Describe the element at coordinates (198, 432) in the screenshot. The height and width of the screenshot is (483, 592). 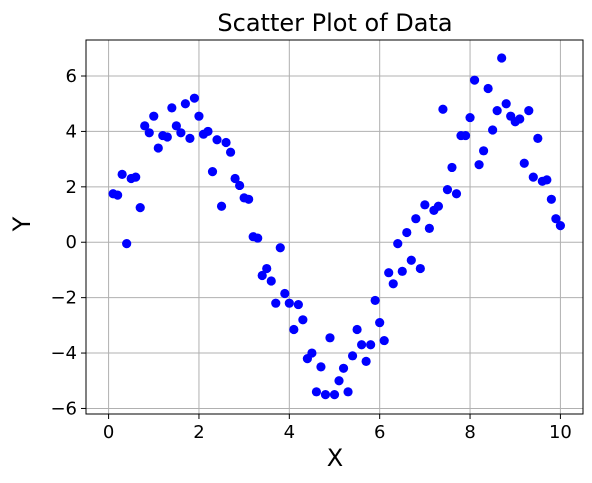
I see `x-tick-label: 2` at that location.